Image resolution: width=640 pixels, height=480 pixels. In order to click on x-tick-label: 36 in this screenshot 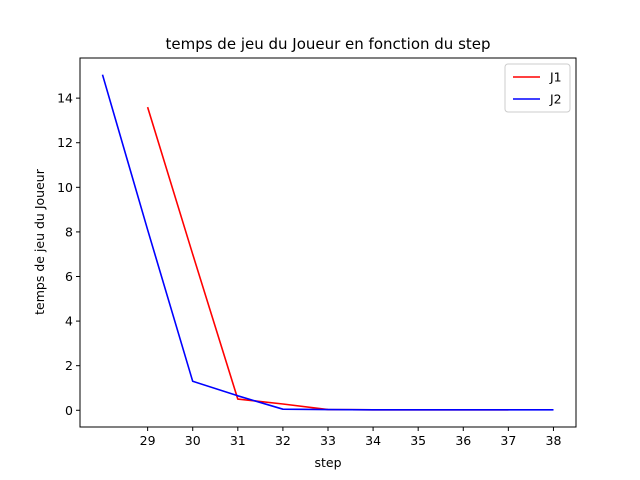, I will do `click(463, 440)`.